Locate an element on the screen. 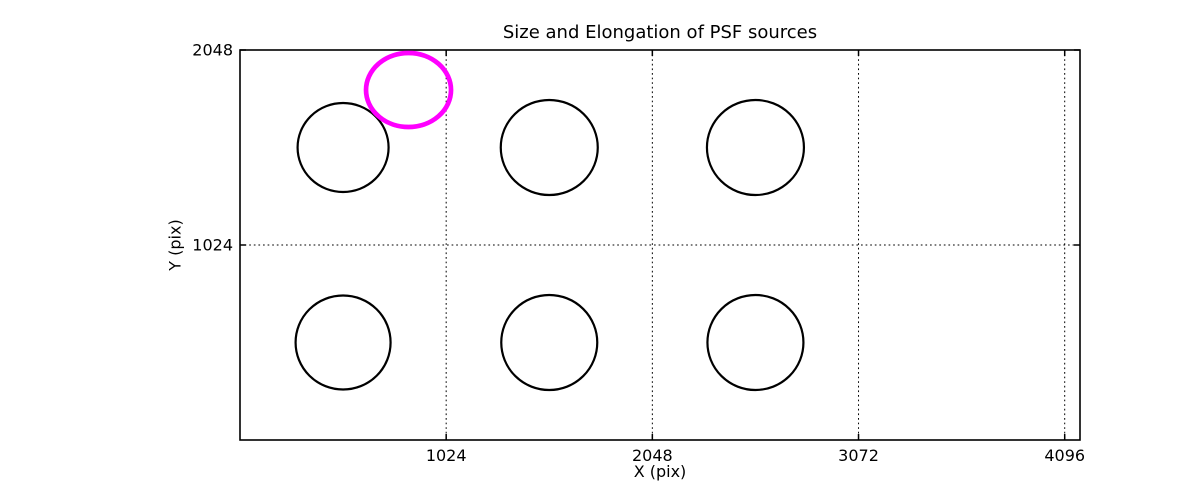  x-axis-label: X (pix) is located at coordinates (660, 471).